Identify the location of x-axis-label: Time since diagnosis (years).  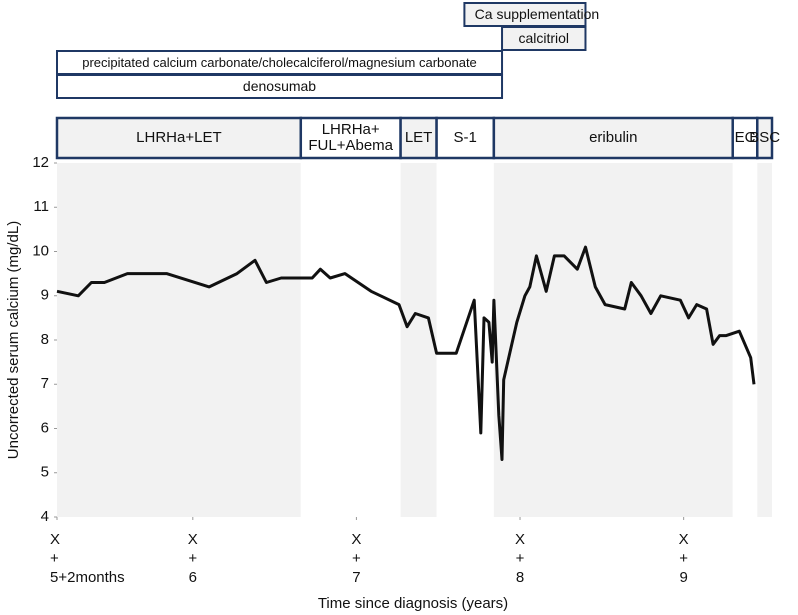
(413, 603).